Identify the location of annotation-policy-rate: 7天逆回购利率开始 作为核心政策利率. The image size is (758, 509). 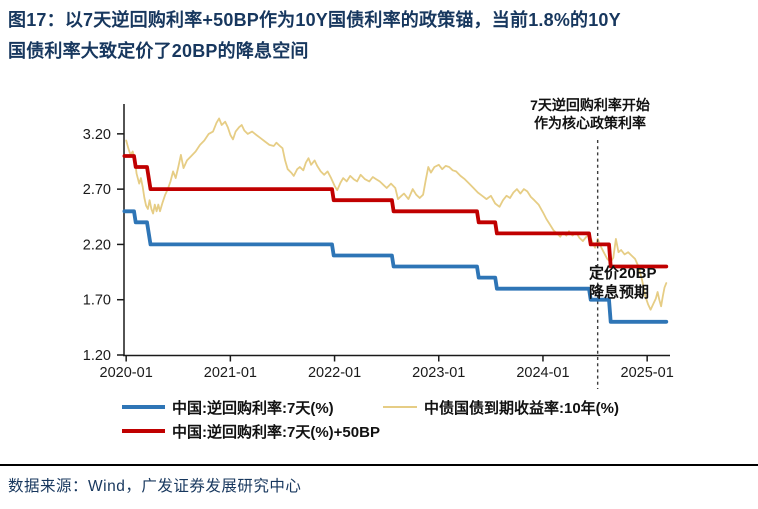
(590, 114).